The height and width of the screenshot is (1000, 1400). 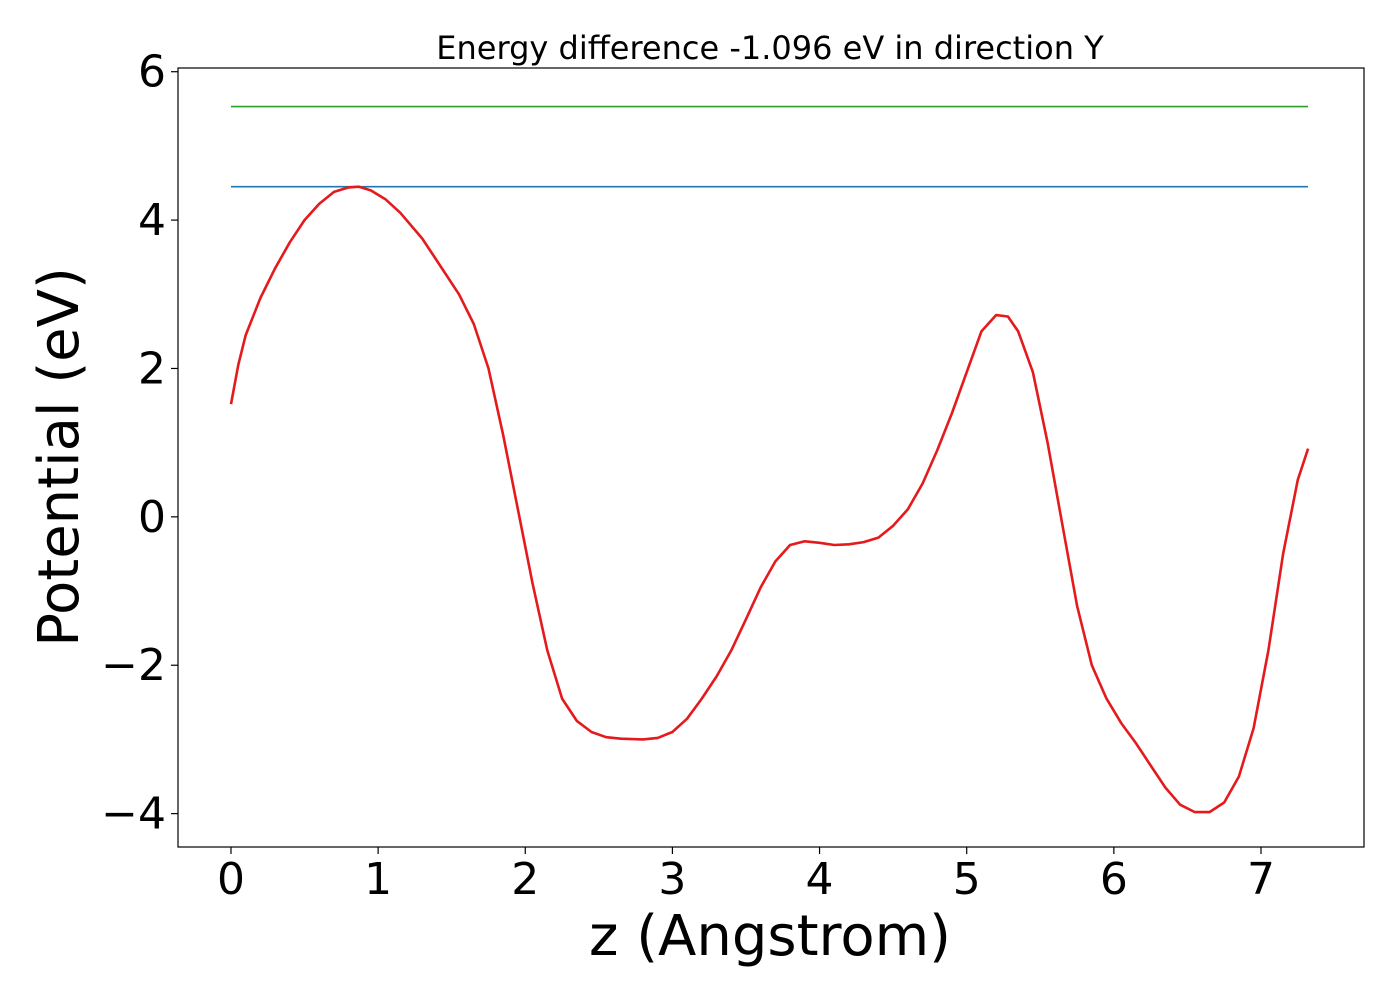 I want to click on x-axis-ticks: 0 1 2 3 4 5 6 7, so click(x=746, y=876).